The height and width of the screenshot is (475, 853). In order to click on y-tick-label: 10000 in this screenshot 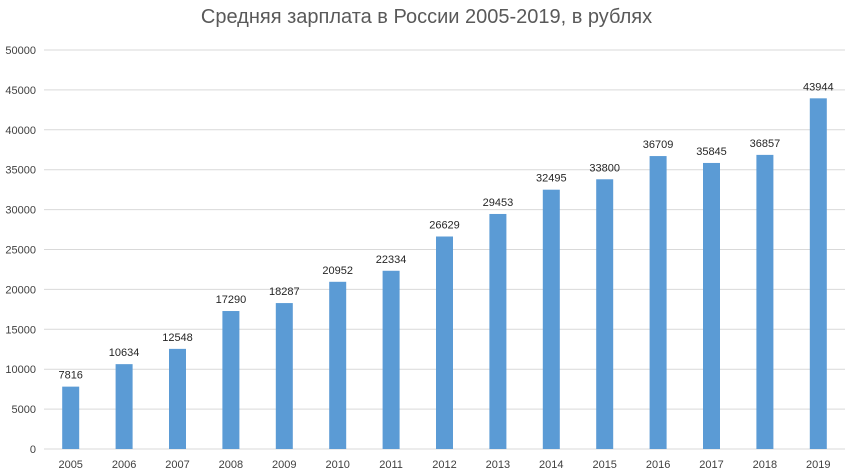, I will do `click(20, 370)`.